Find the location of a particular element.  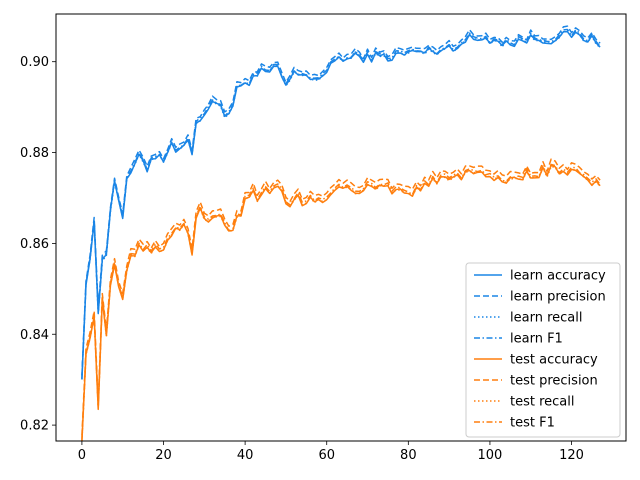

x-axis: 0 20 40 60 80 100 120 is located at coordinates (331, 452).